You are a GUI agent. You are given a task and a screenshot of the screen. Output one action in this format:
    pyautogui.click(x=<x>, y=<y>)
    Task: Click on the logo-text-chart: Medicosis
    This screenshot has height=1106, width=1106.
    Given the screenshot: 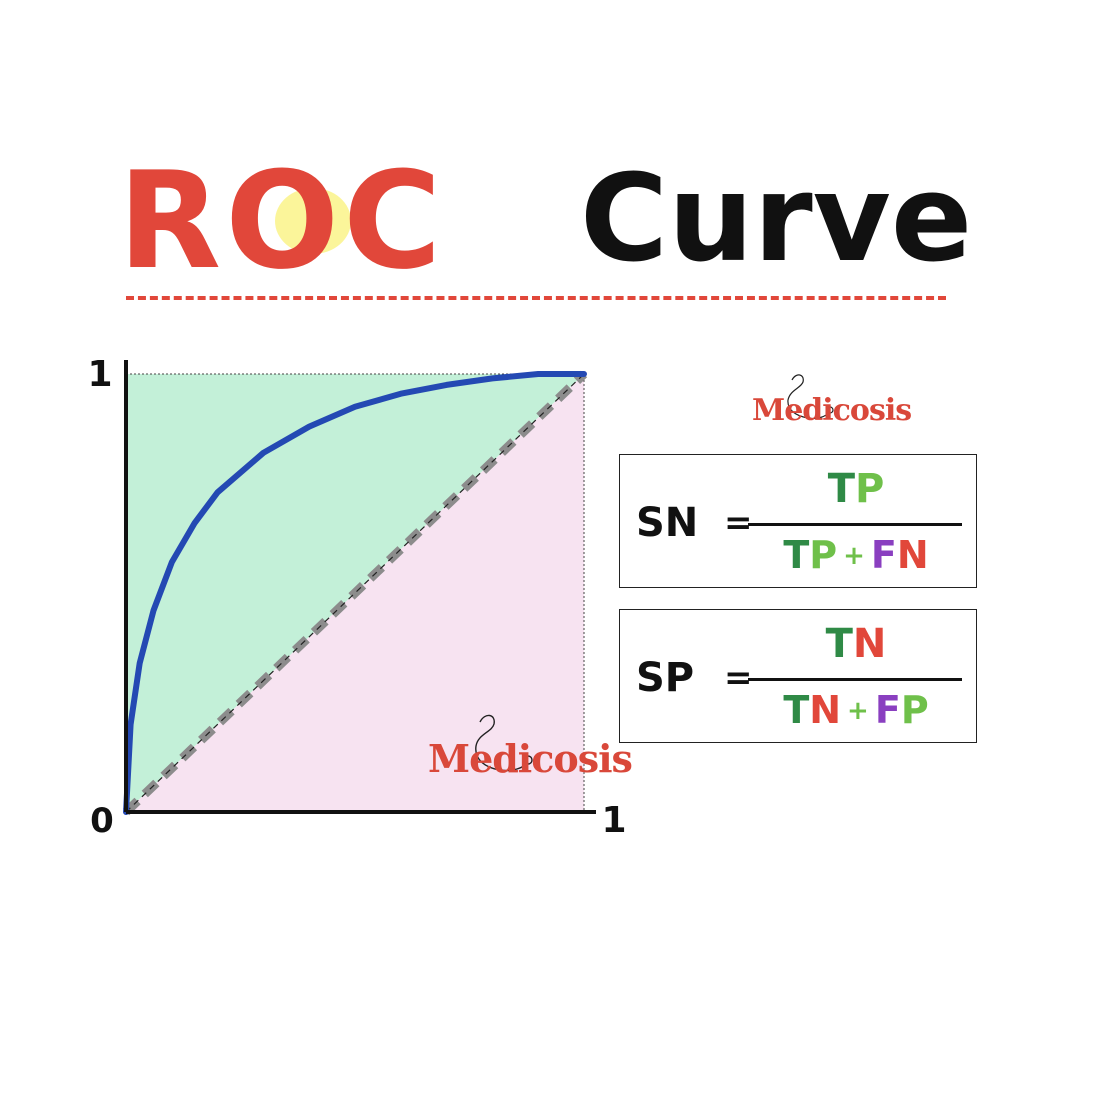 What is the action you would take?
    pyautogui.click(x=530, y=758)
    